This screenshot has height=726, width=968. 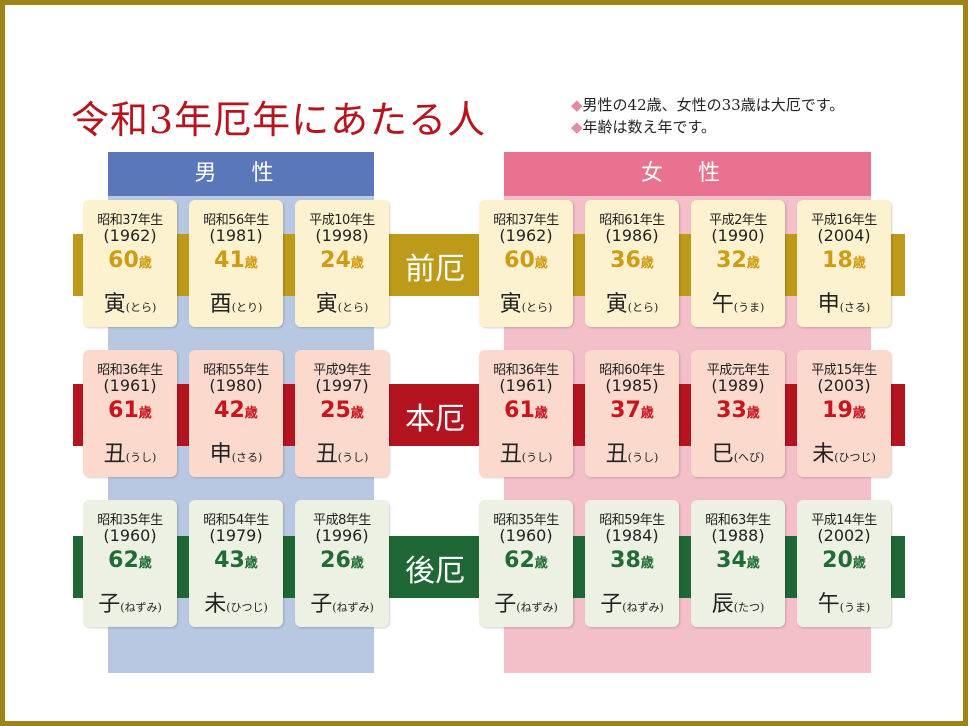 What do you see at coordinates (130, 235) in the screenshot?
I see `birth-year: (1962)` at bounding box center [130, 235].